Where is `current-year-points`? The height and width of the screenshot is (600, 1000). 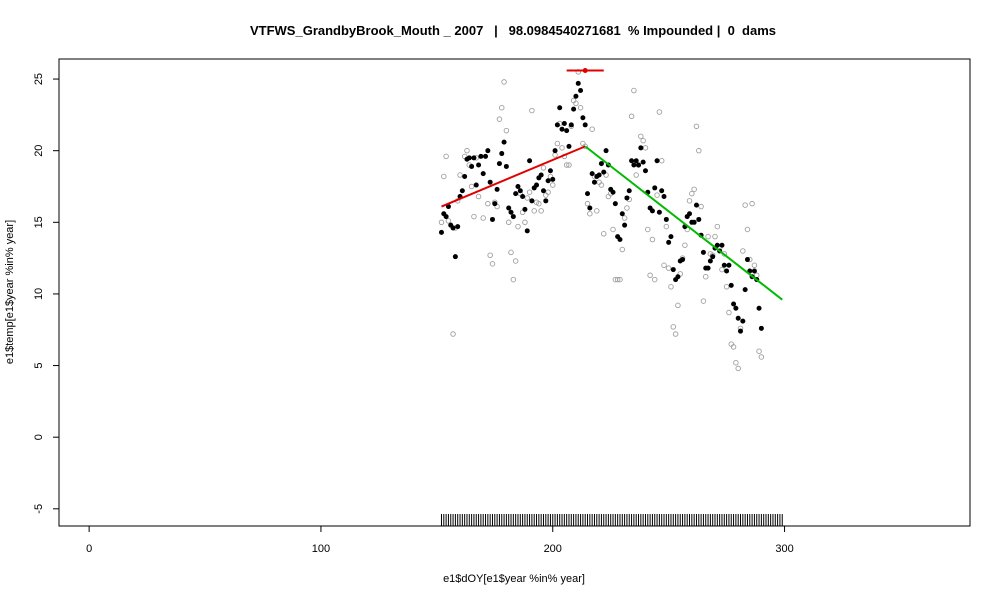
current-year-points is located at coordinates (601, 207).